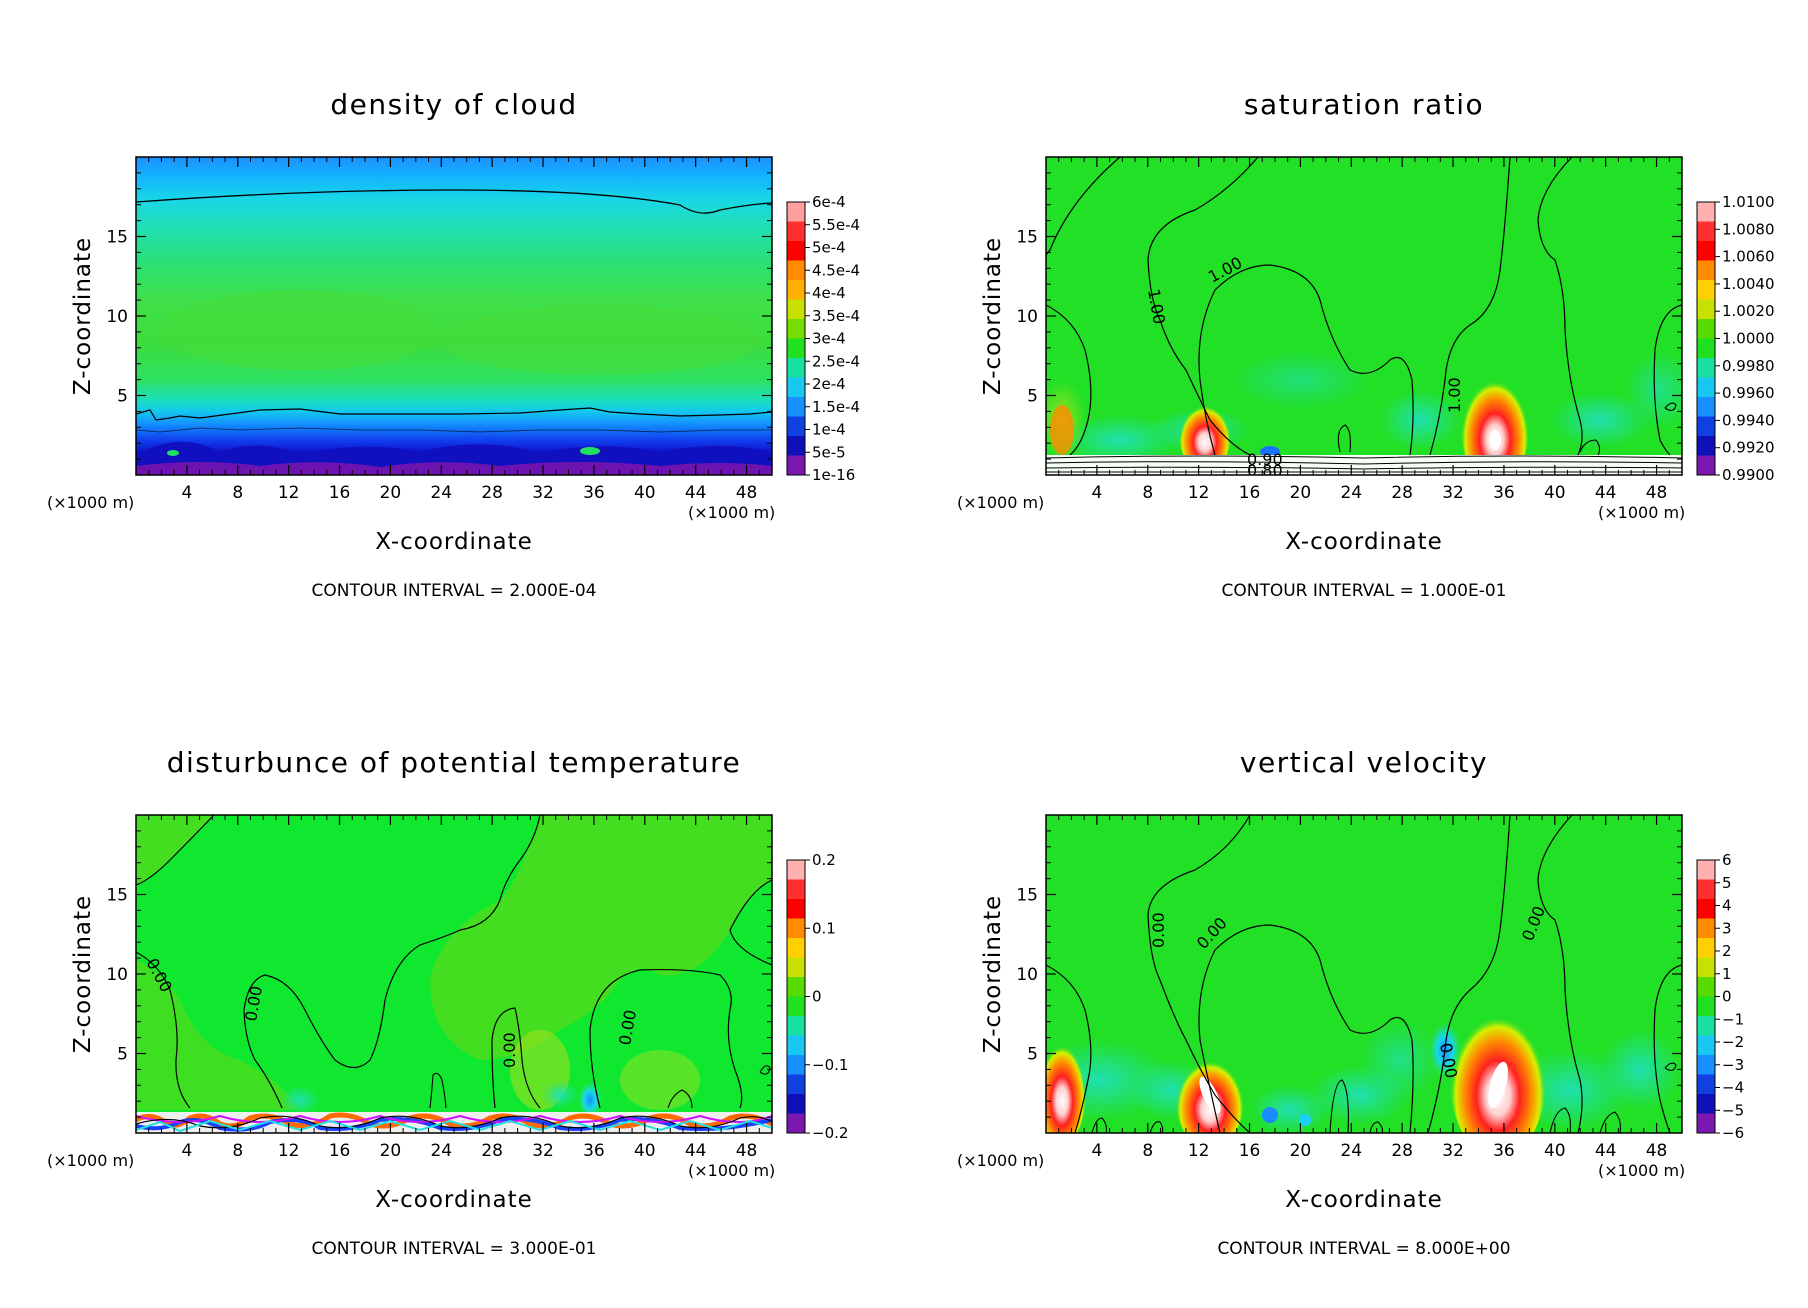  I want to click on ylabel-w: Z-coordinate, so click(993, 974).